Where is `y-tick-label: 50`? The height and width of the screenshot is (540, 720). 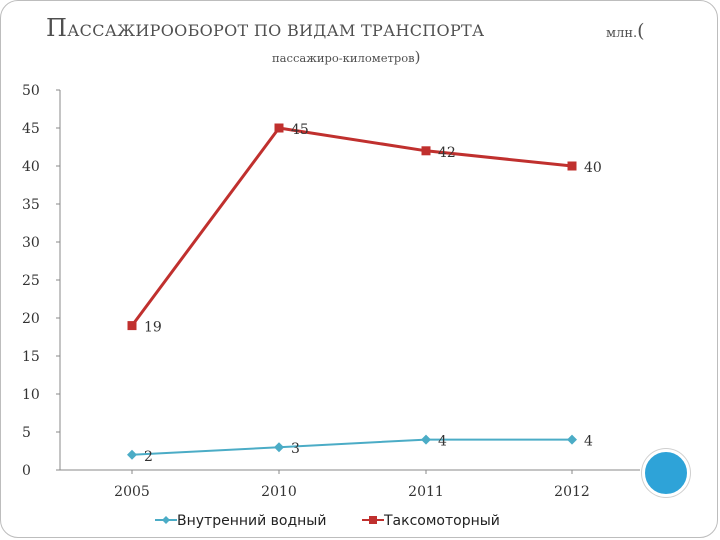 y-tick-label: 50 is located at coordinates (31, 91).